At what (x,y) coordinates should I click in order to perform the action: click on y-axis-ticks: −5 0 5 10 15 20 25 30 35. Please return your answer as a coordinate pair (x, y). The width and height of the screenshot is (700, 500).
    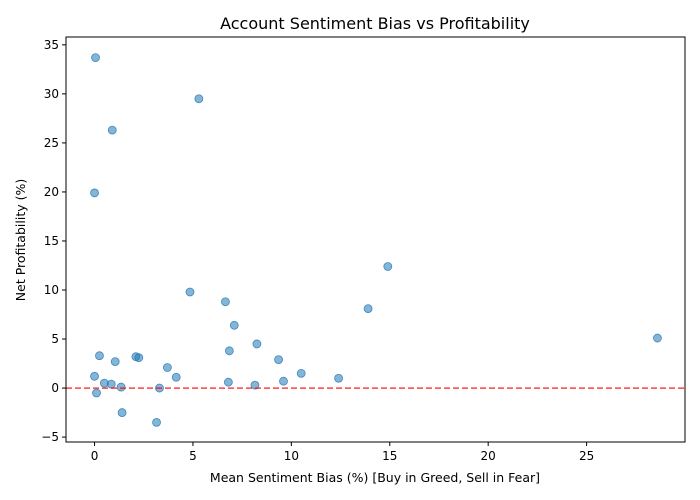
    Looking at the image, I should click on (53, 241).